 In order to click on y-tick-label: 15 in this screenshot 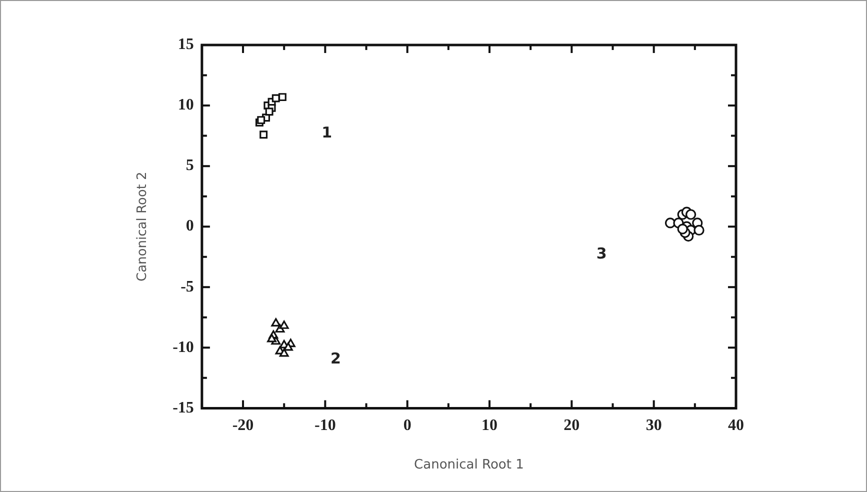, I will do `click(186, 45)`.